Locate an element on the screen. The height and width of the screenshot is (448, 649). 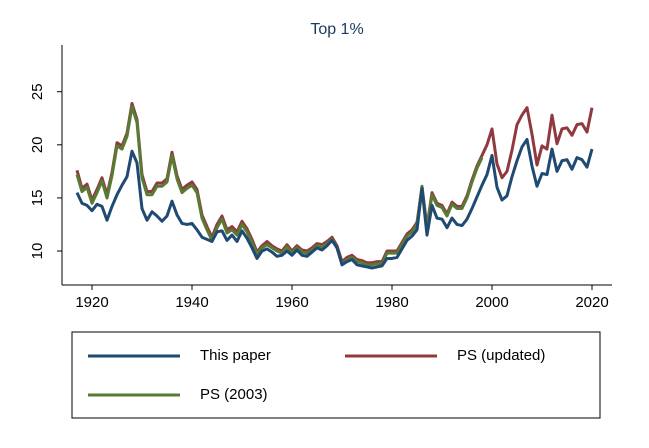
legend-label: This paper is located at coordinates (235, 355).